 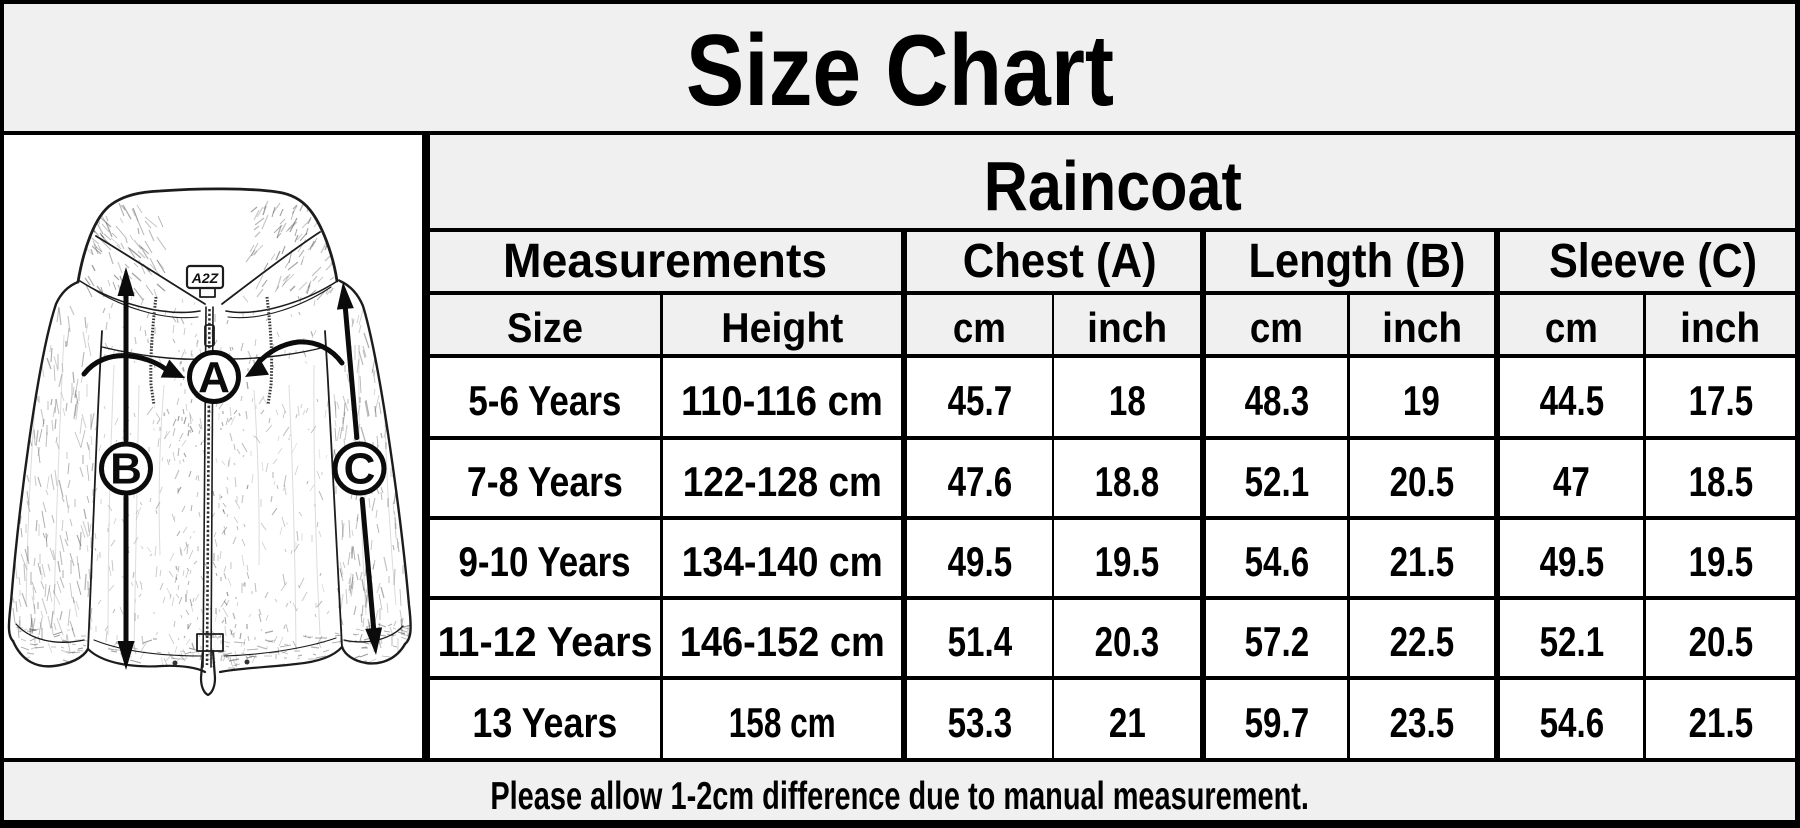 I want to click on svg-text: C, so click(x=360, y=469).